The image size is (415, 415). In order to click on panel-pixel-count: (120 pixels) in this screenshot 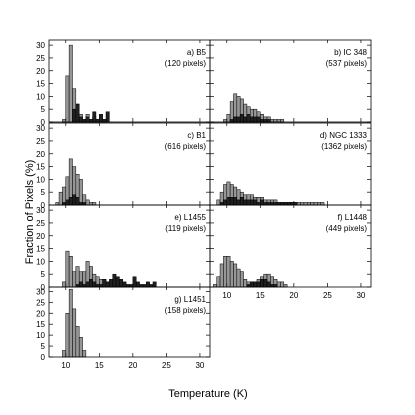, I will do `click(186, 63)`.